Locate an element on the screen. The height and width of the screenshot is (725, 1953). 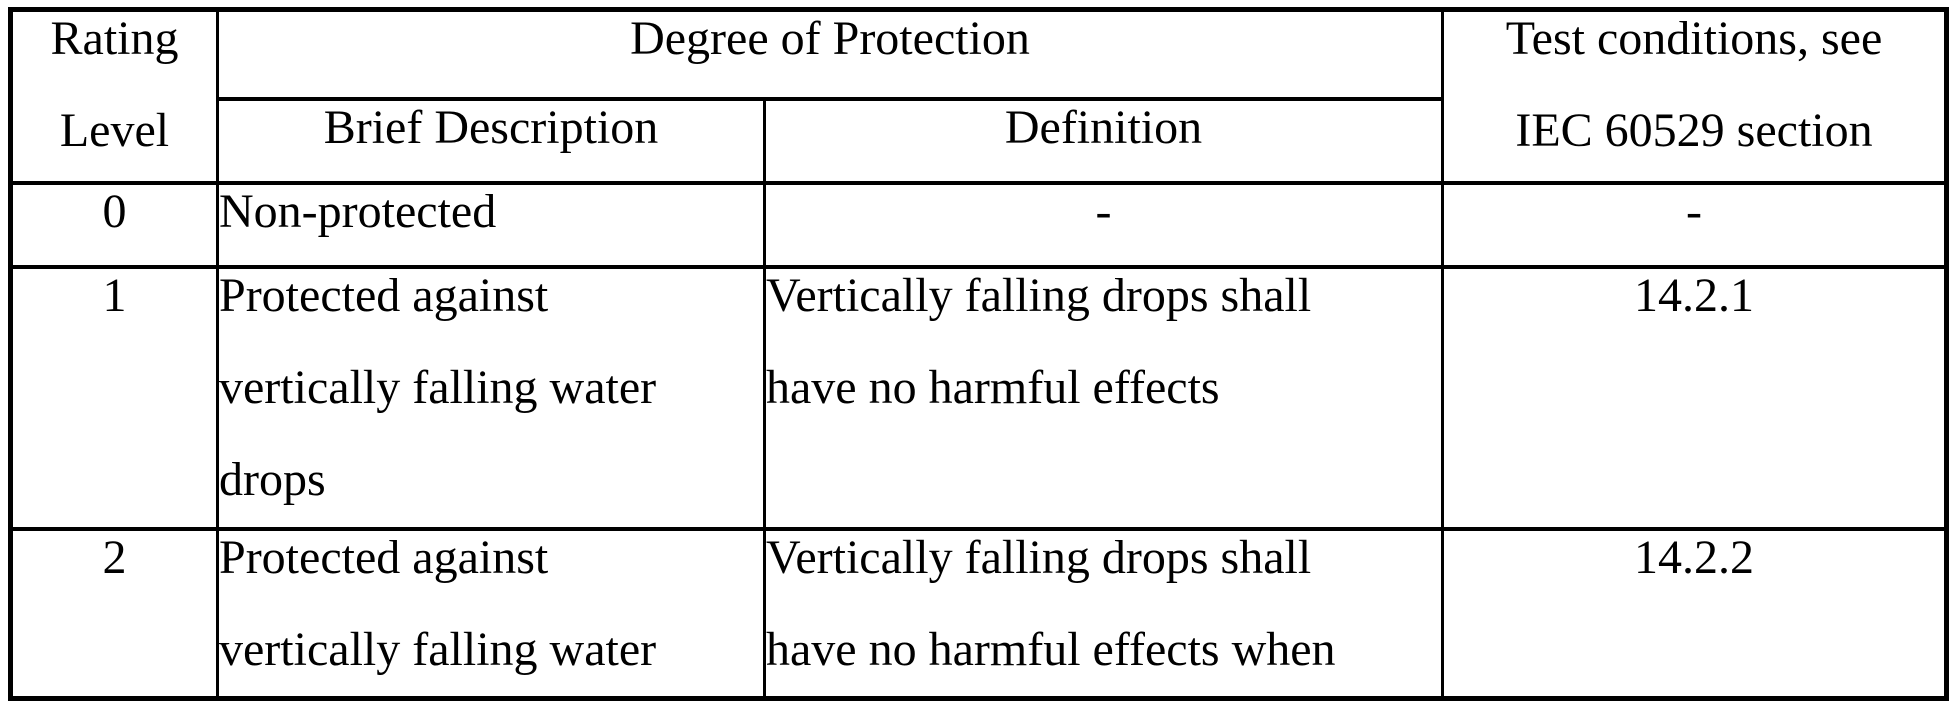
brief-description-label: Brief Description is located at coordinates (491, 127).